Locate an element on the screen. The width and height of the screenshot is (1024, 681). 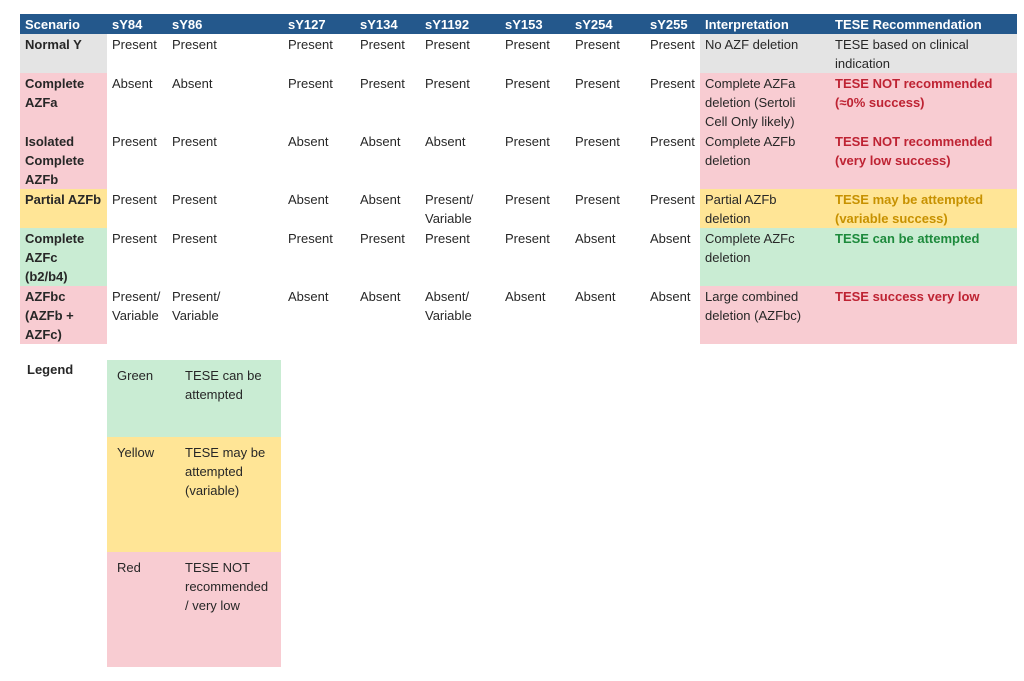
legend-item-red: Red TESE NOT recommended / very low is located at coordinates (194, 609).